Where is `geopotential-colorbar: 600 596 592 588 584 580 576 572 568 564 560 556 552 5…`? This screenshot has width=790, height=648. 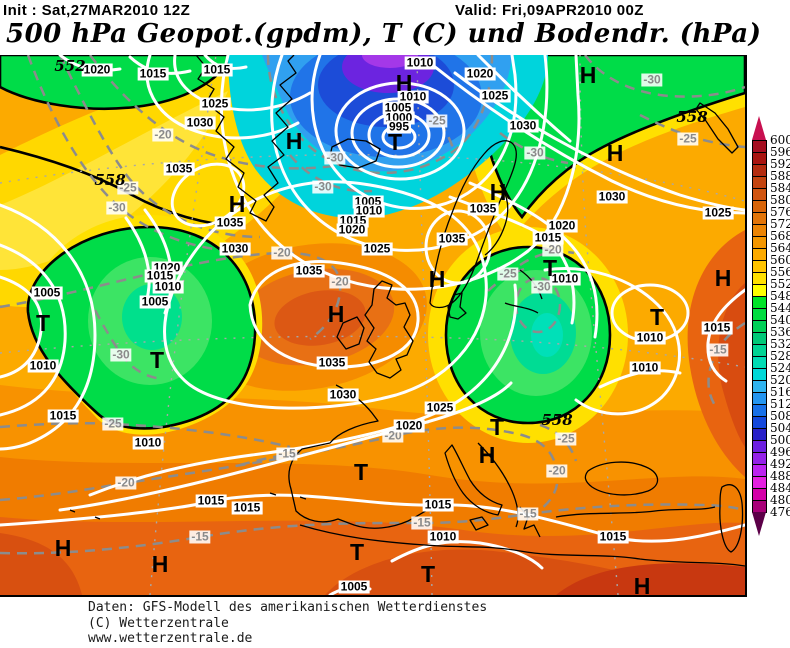 geopotential-colorbar: 600 596 592 588 584 580 576 572 568 564 560 556 552 5… is located at coordinates (770, 328).